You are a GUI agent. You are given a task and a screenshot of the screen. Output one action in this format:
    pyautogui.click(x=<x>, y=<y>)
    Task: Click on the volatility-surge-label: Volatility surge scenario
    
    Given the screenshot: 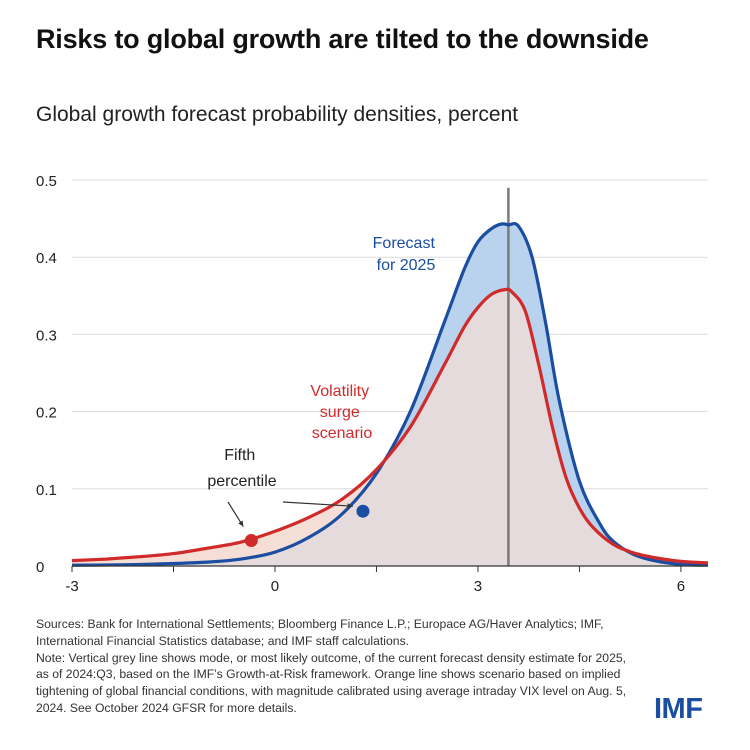 What is the action you would take?
    pyautogui.click(x=341, y=412)
    